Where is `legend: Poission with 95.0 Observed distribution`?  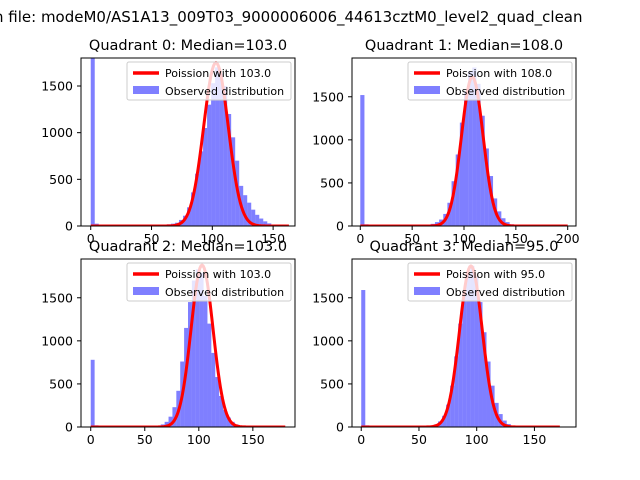 legend: Poission with 95.0 Observed distribution is located at coordinates (490, 282).